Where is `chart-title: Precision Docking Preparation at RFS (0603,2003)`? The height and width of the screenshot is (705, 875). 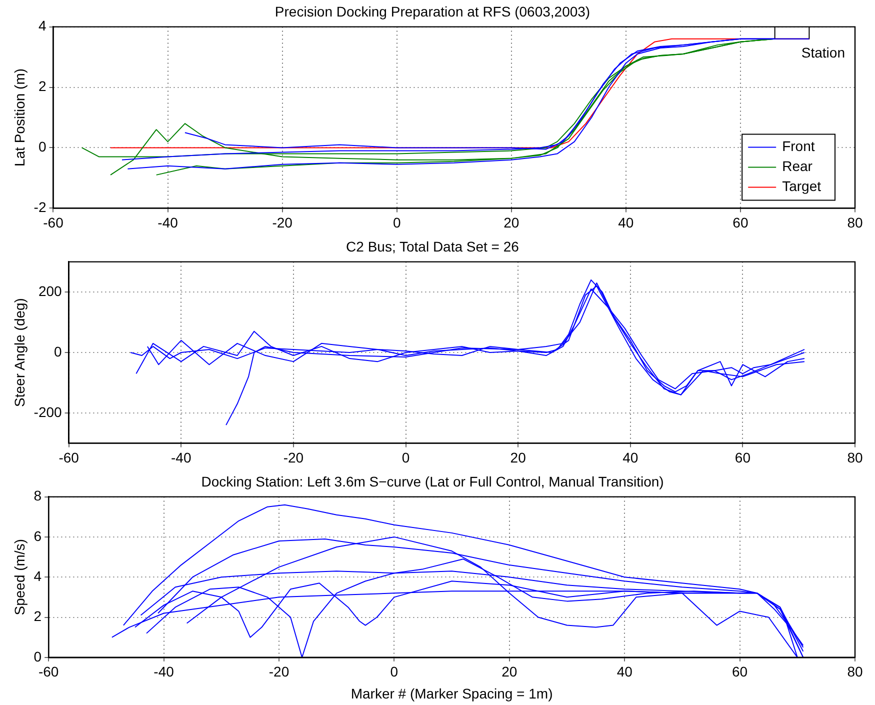
chart-title: Precision Docking Preparation at RFS (0603,2003) is located at coordinates (432, 11).